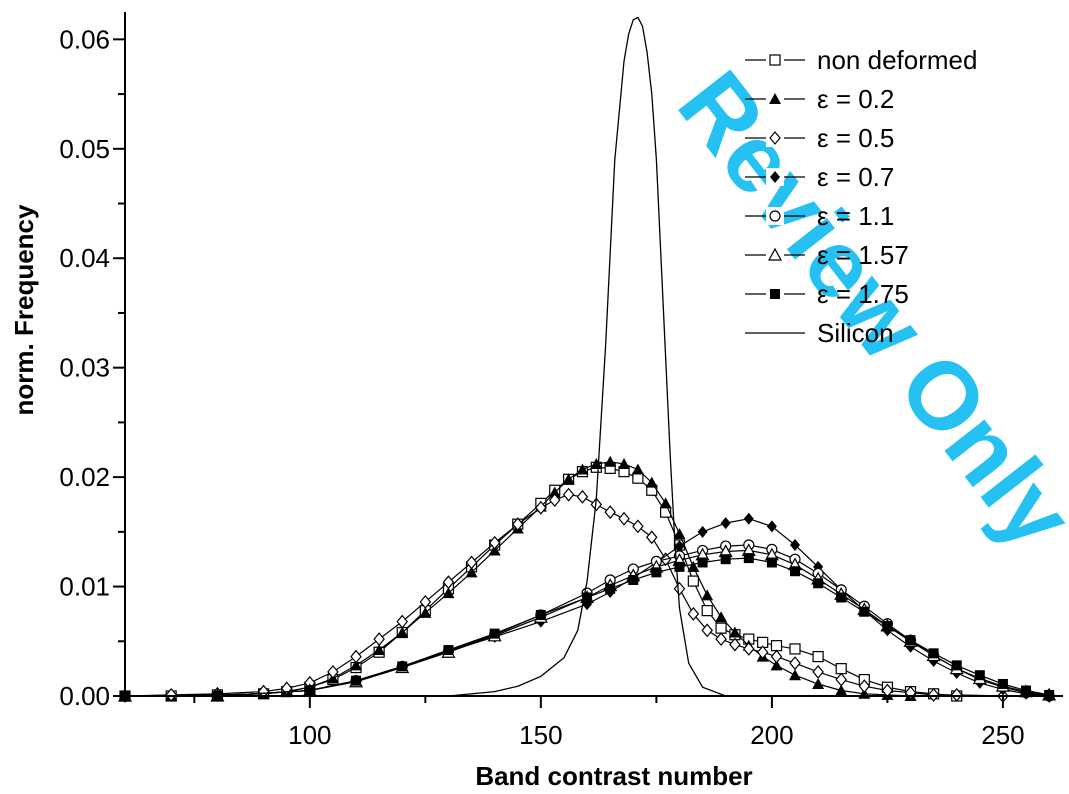 The image size is (1069, 794). Describe the element at coordinates (540, 735) in the screenshot. I see `x-tick-label: 150` at that location.